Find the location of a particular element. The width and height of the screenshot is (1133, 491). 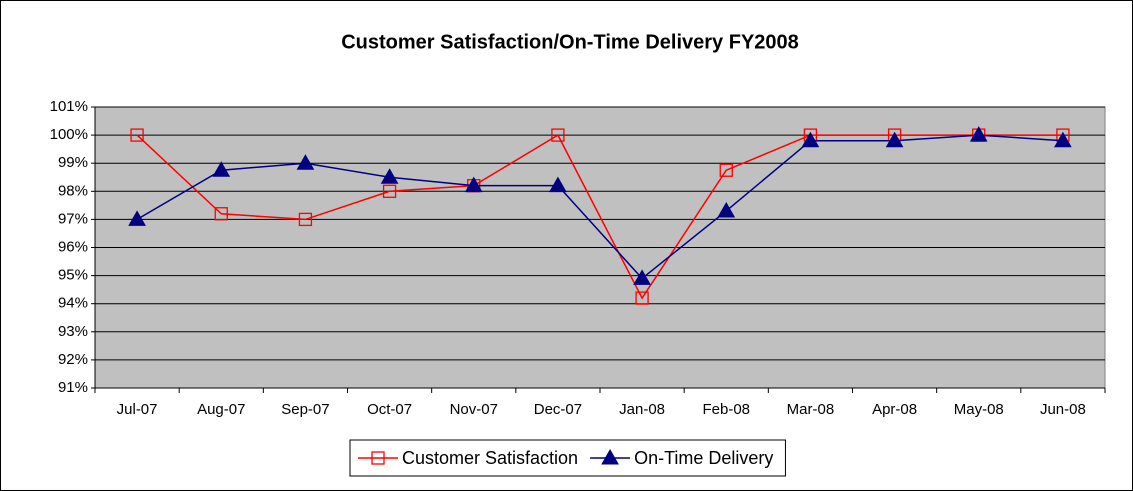

x-tick-label: May-08 is located at coordinates (979, 409).